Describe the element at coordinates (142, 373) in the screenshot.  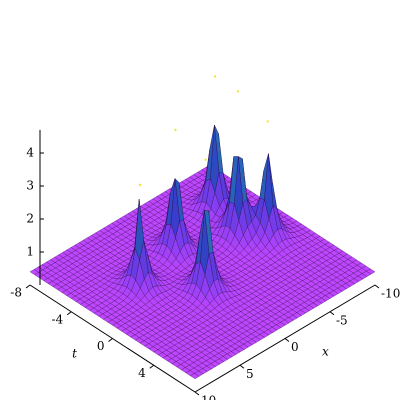
I see `t-tick-label: 4` at that location.